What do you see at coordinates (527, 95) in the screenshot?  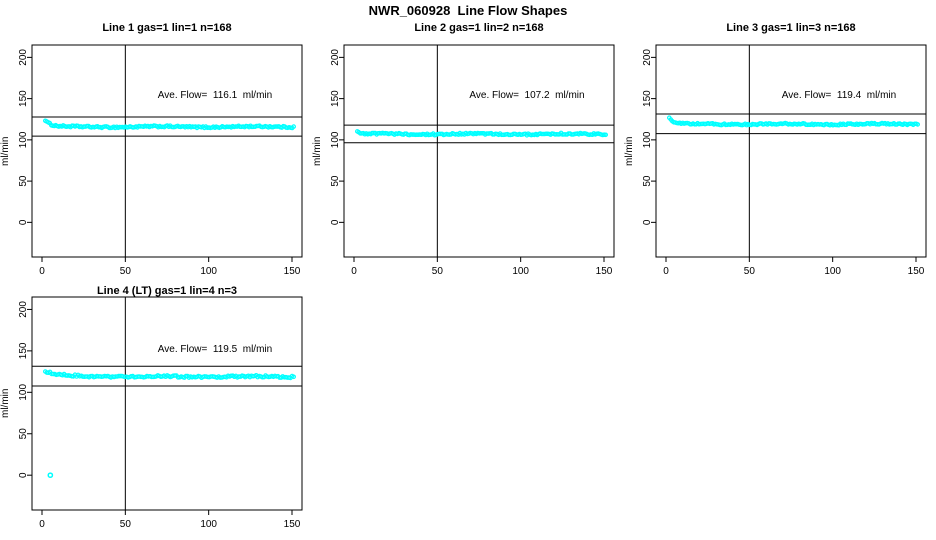 I see `average-flow-annotation: Ave. Flow= 107.2 ml/min` at bounding box center [527, 95].